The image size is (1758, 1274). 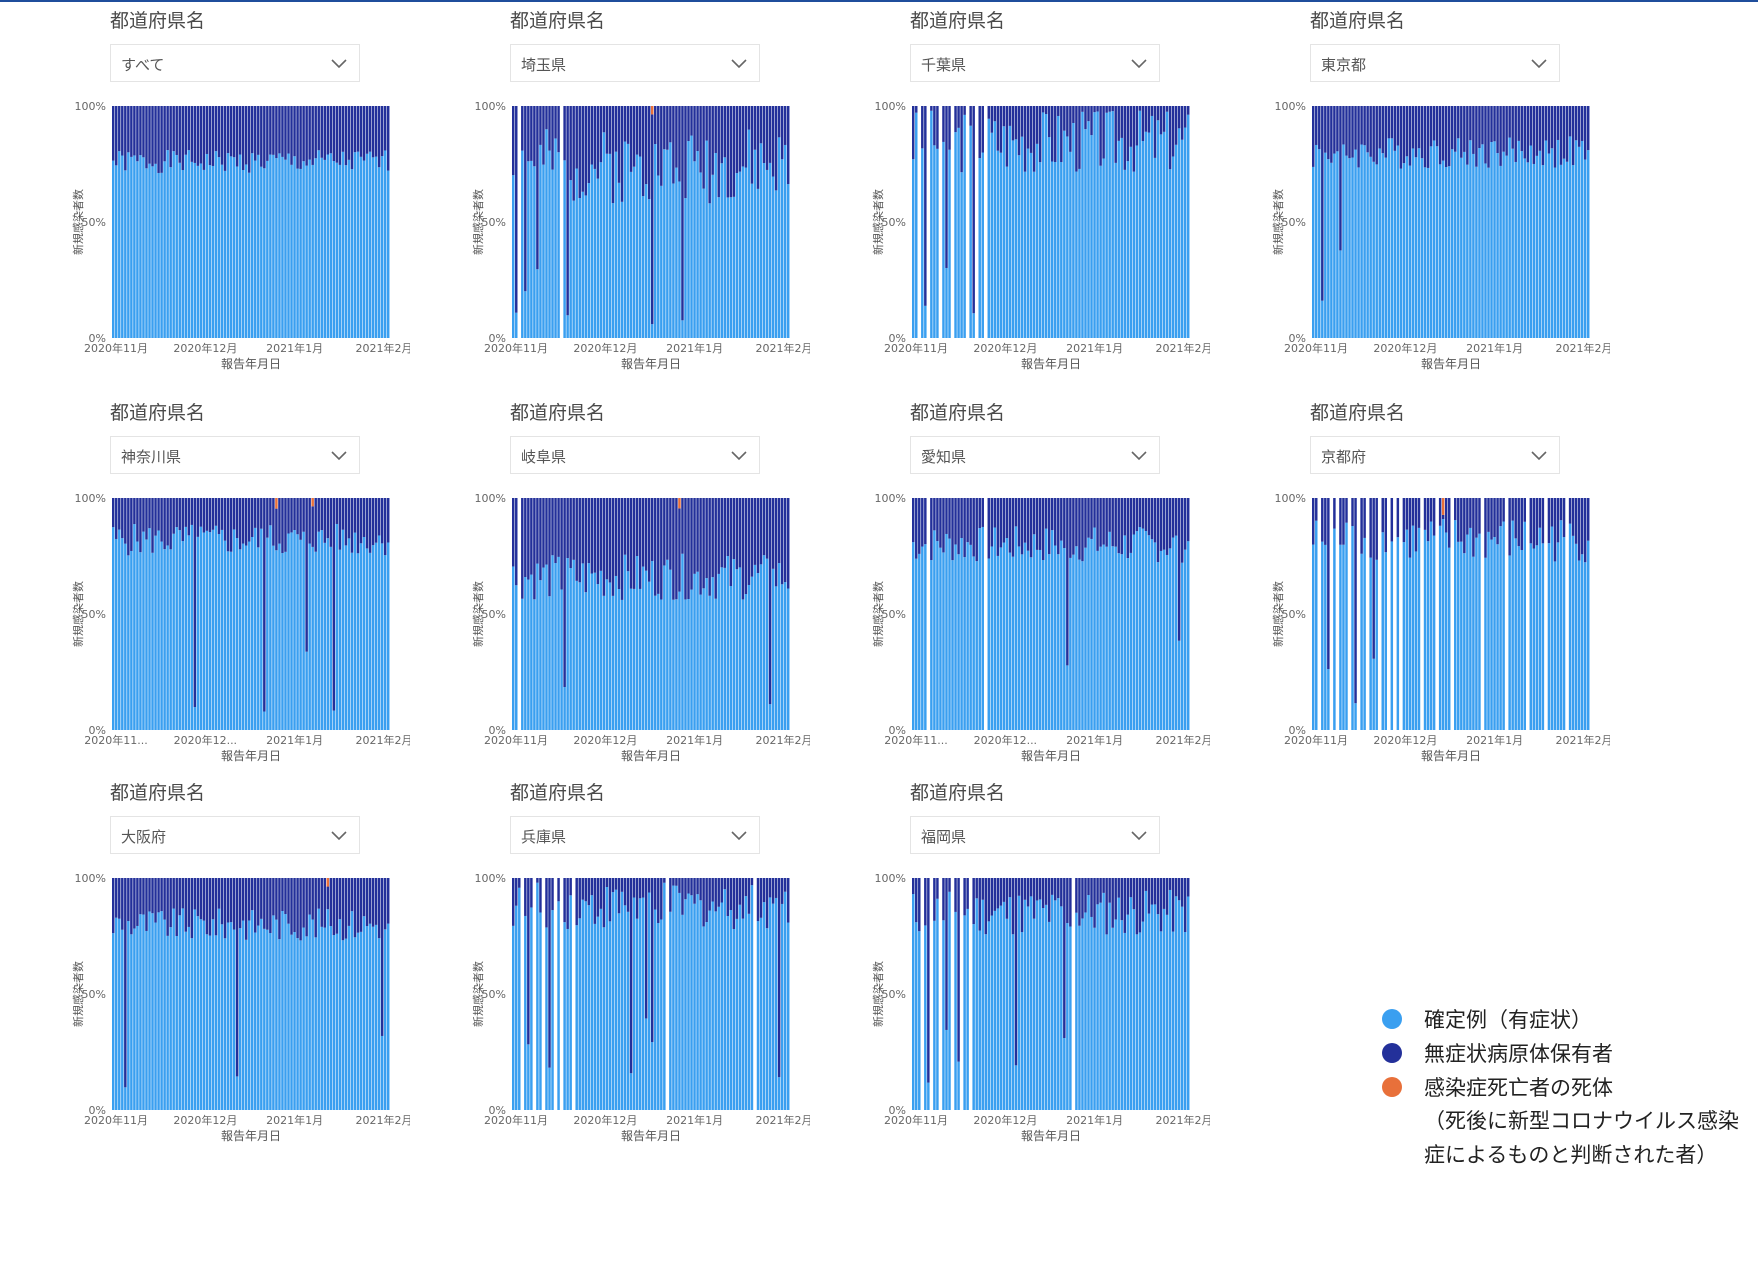 I want to click on prefecture-dropdown: 大阪府, so click(x=235, y=835).